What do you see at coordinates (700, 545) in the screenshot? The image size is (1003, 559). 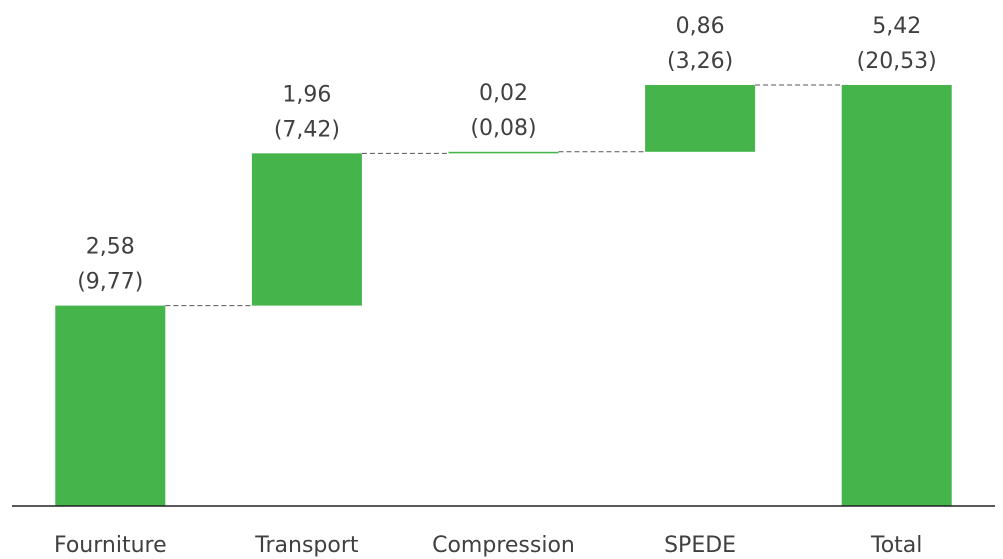 I see `x-tick-label: SPEDE` at bounding box center [700, 545].